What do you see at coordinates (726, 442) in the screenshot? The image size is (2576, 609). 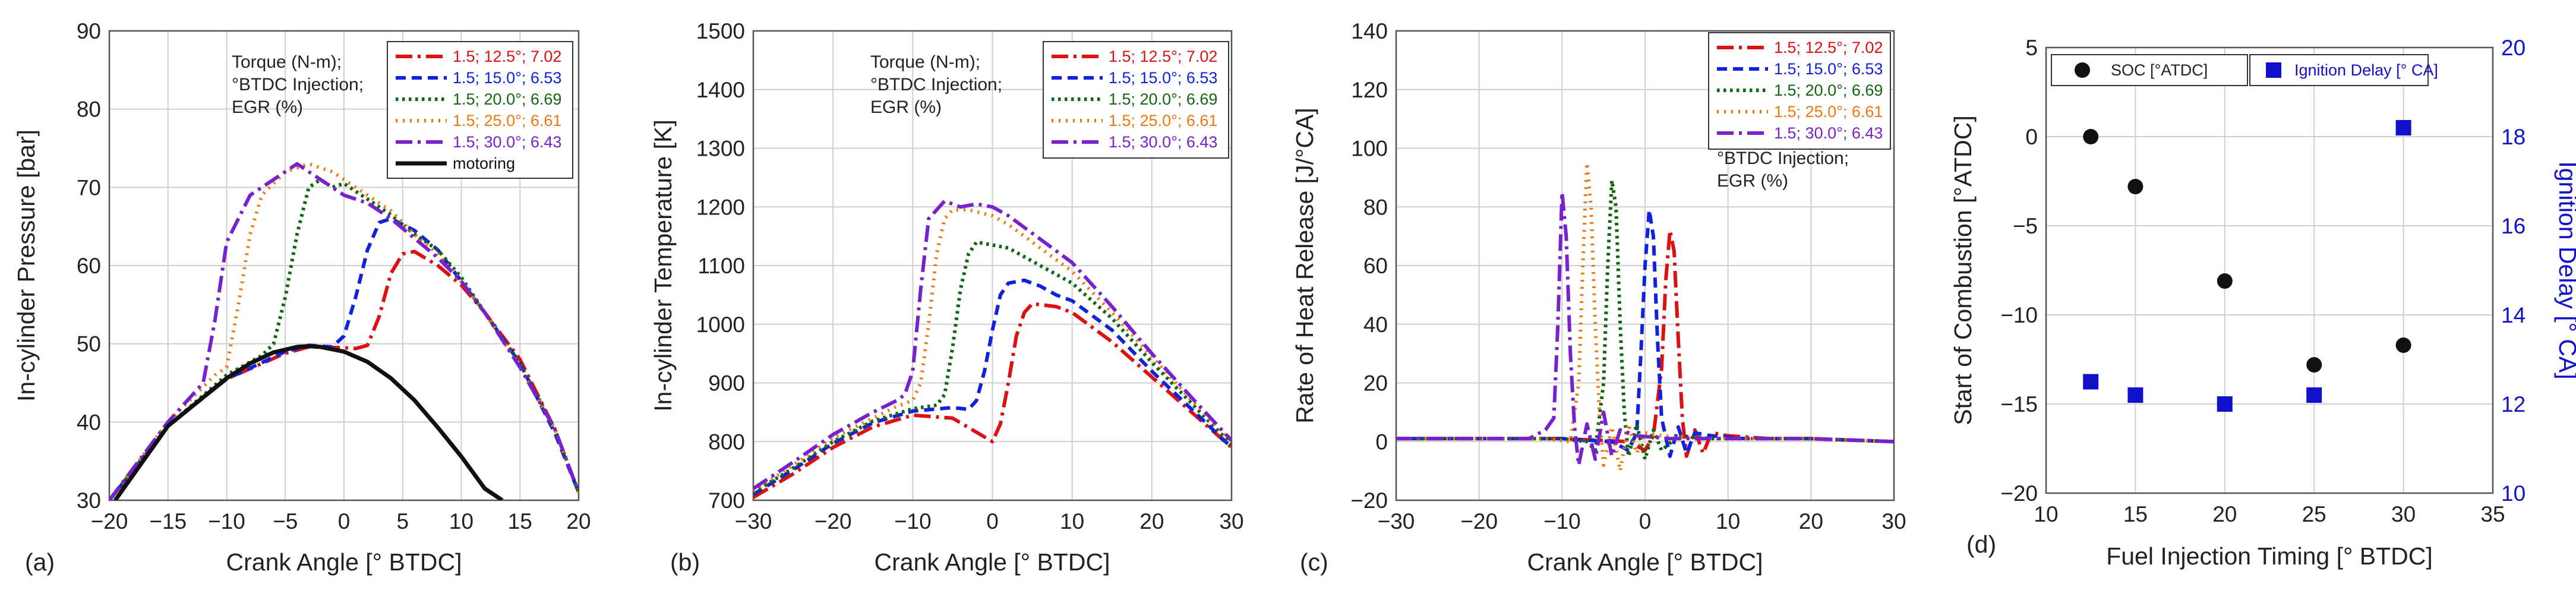 I see `y-tick-label: 800` at bounding box center [726, 442].